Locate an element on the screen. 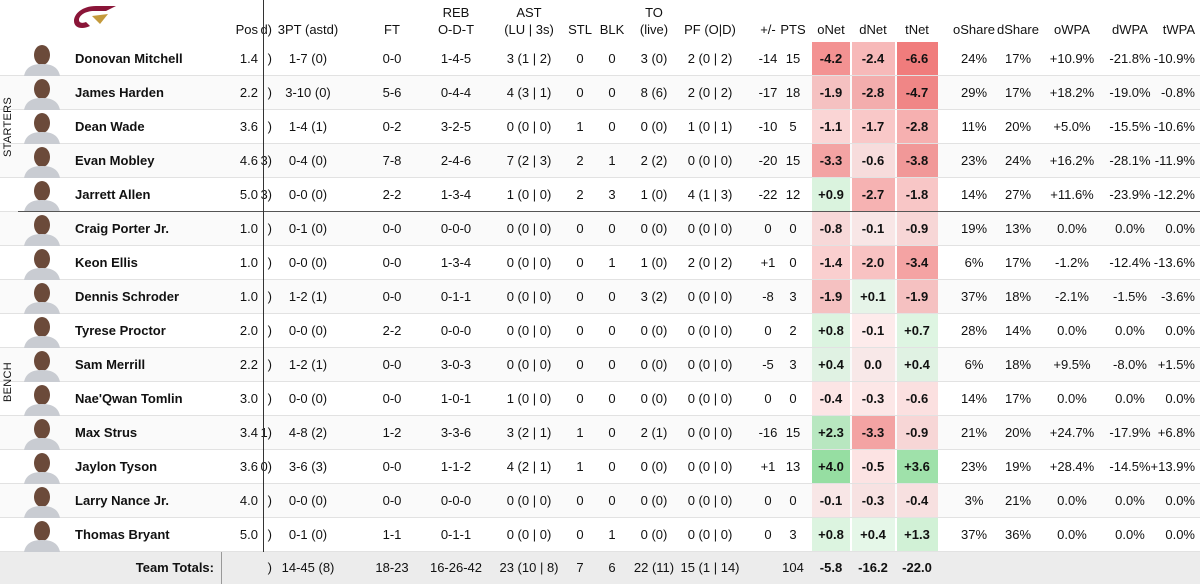 The image size is (1200, 584). net-value: 0.0 is located at coordinates (873, 364).